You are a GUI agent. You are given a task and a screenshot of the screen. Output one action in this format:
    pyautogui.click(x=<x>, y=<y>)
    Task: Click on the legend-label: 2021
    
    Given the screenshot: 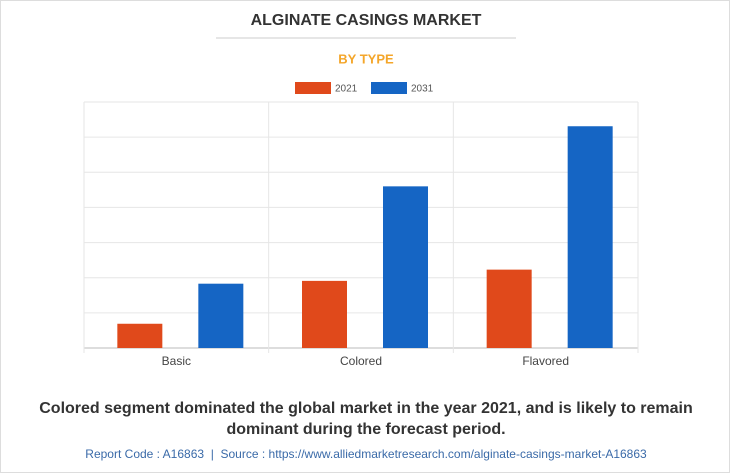 What is the action you would take?
    pyautogui.click(x=346, y=89)
    